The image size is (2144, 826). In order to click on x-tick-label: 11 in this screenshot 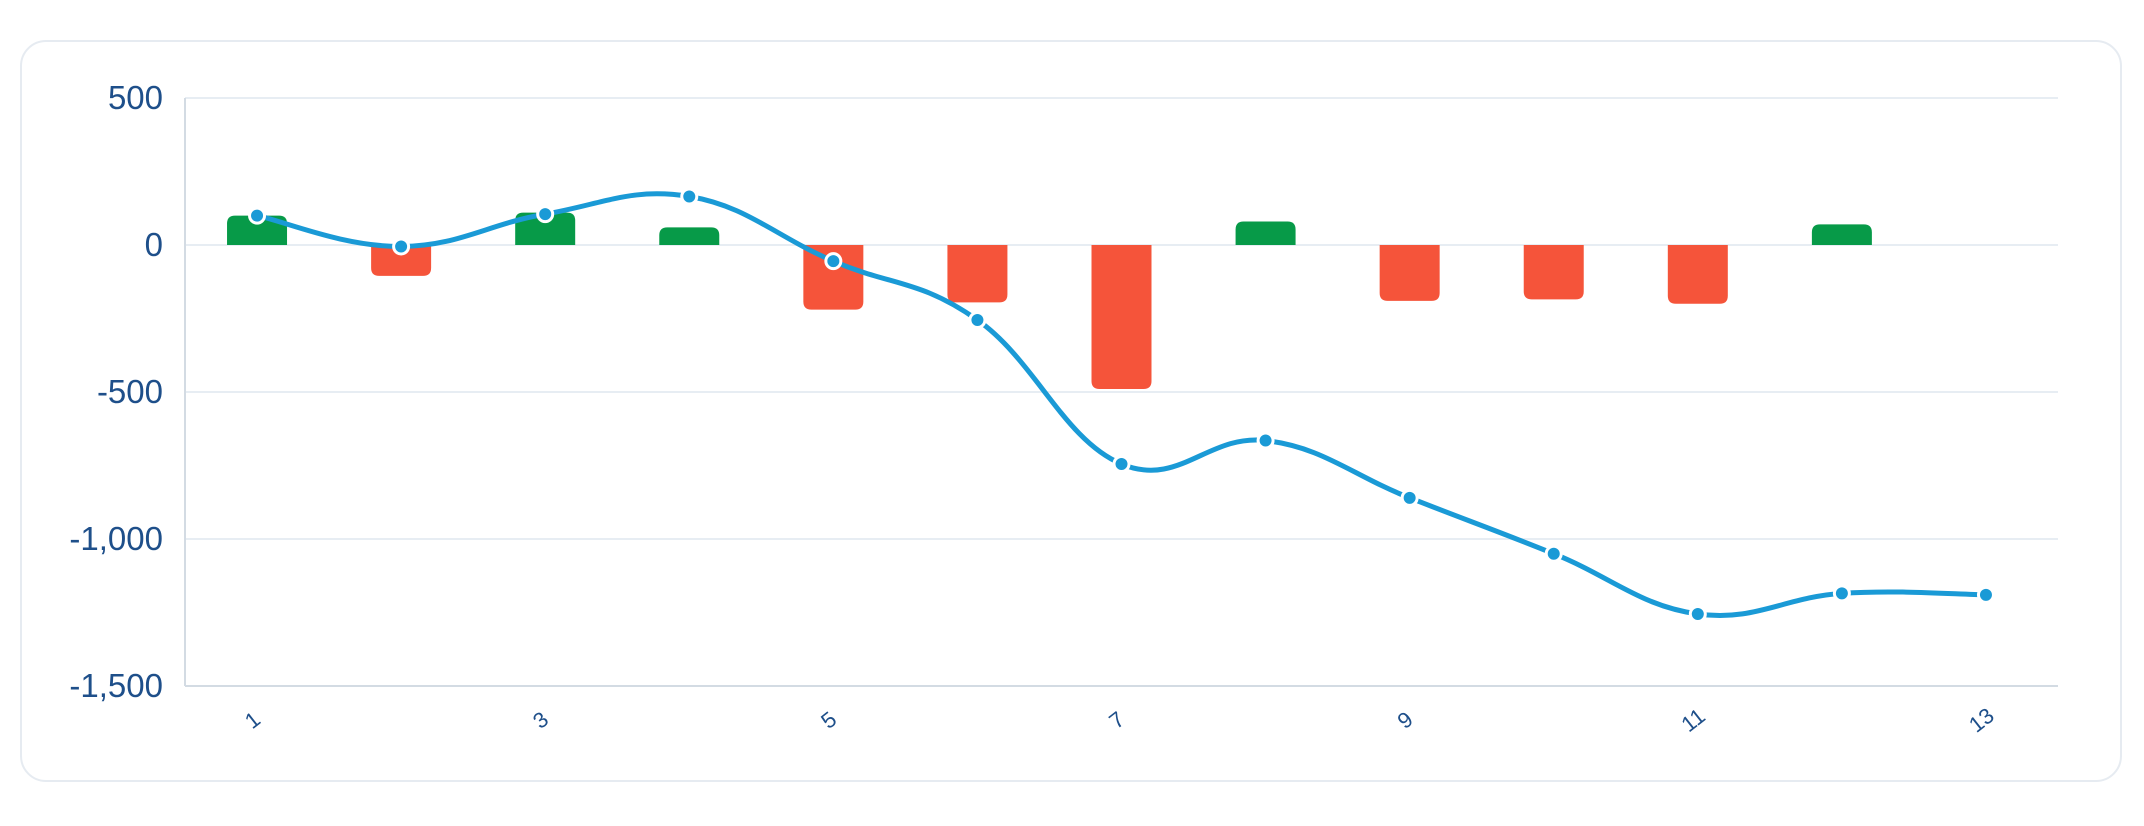, I will do `click(1692, 720)`.